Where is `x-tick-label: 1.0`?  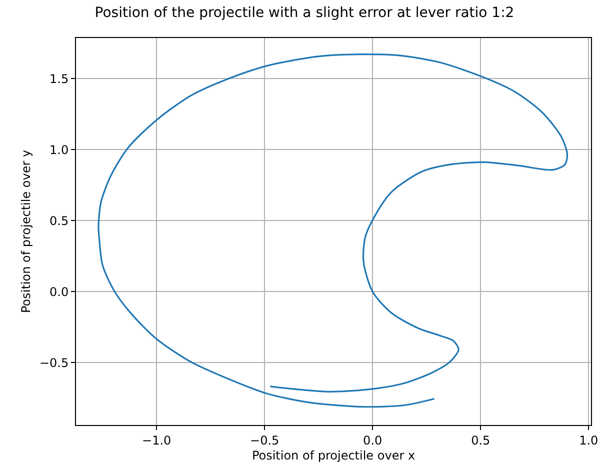 x-tick-label: 1.0 is located at coordinates (588, 440).